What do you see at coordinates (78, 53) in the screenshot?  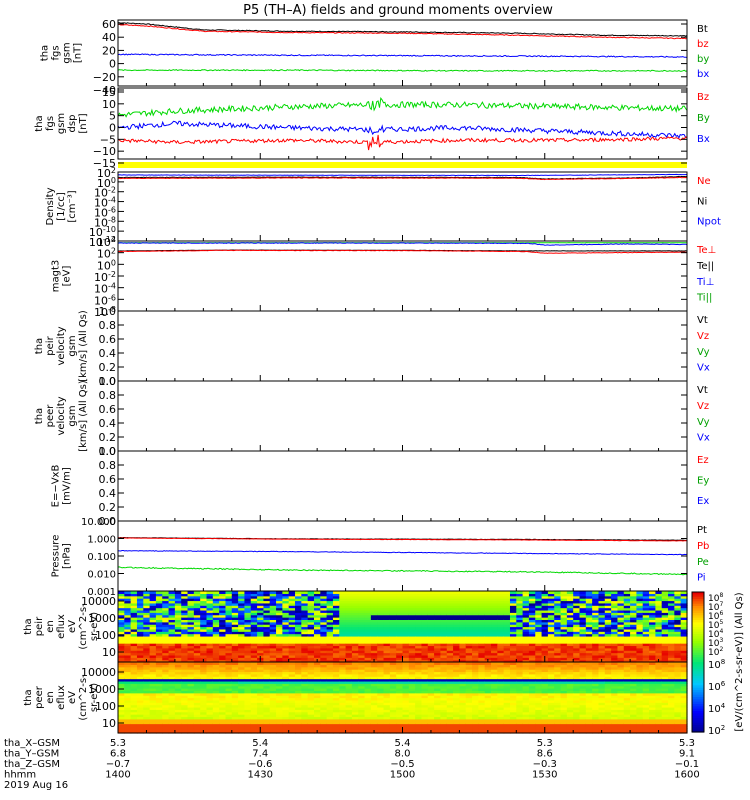 I see `ylabel-p1-3: [nT]` at bounding box center [78, 53].